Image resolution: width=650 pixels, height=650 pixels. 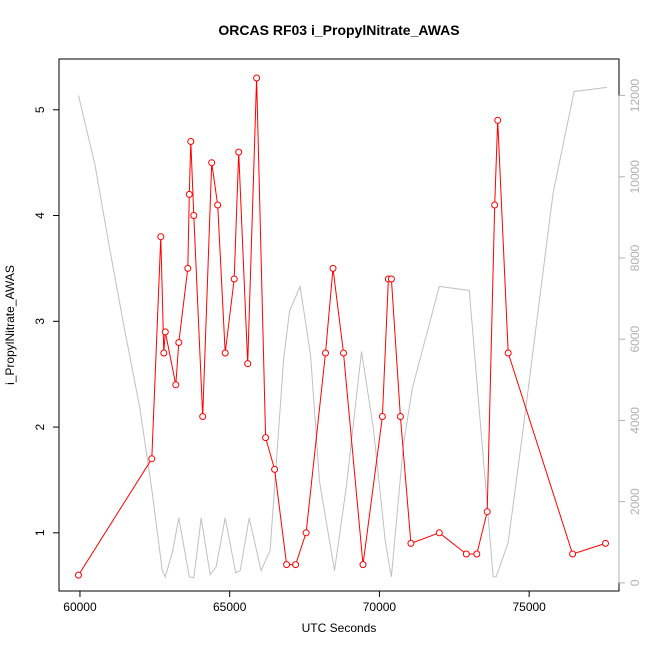 I want to click on y-axis: 1 2 3 4 5, so click(x=46, y=321).